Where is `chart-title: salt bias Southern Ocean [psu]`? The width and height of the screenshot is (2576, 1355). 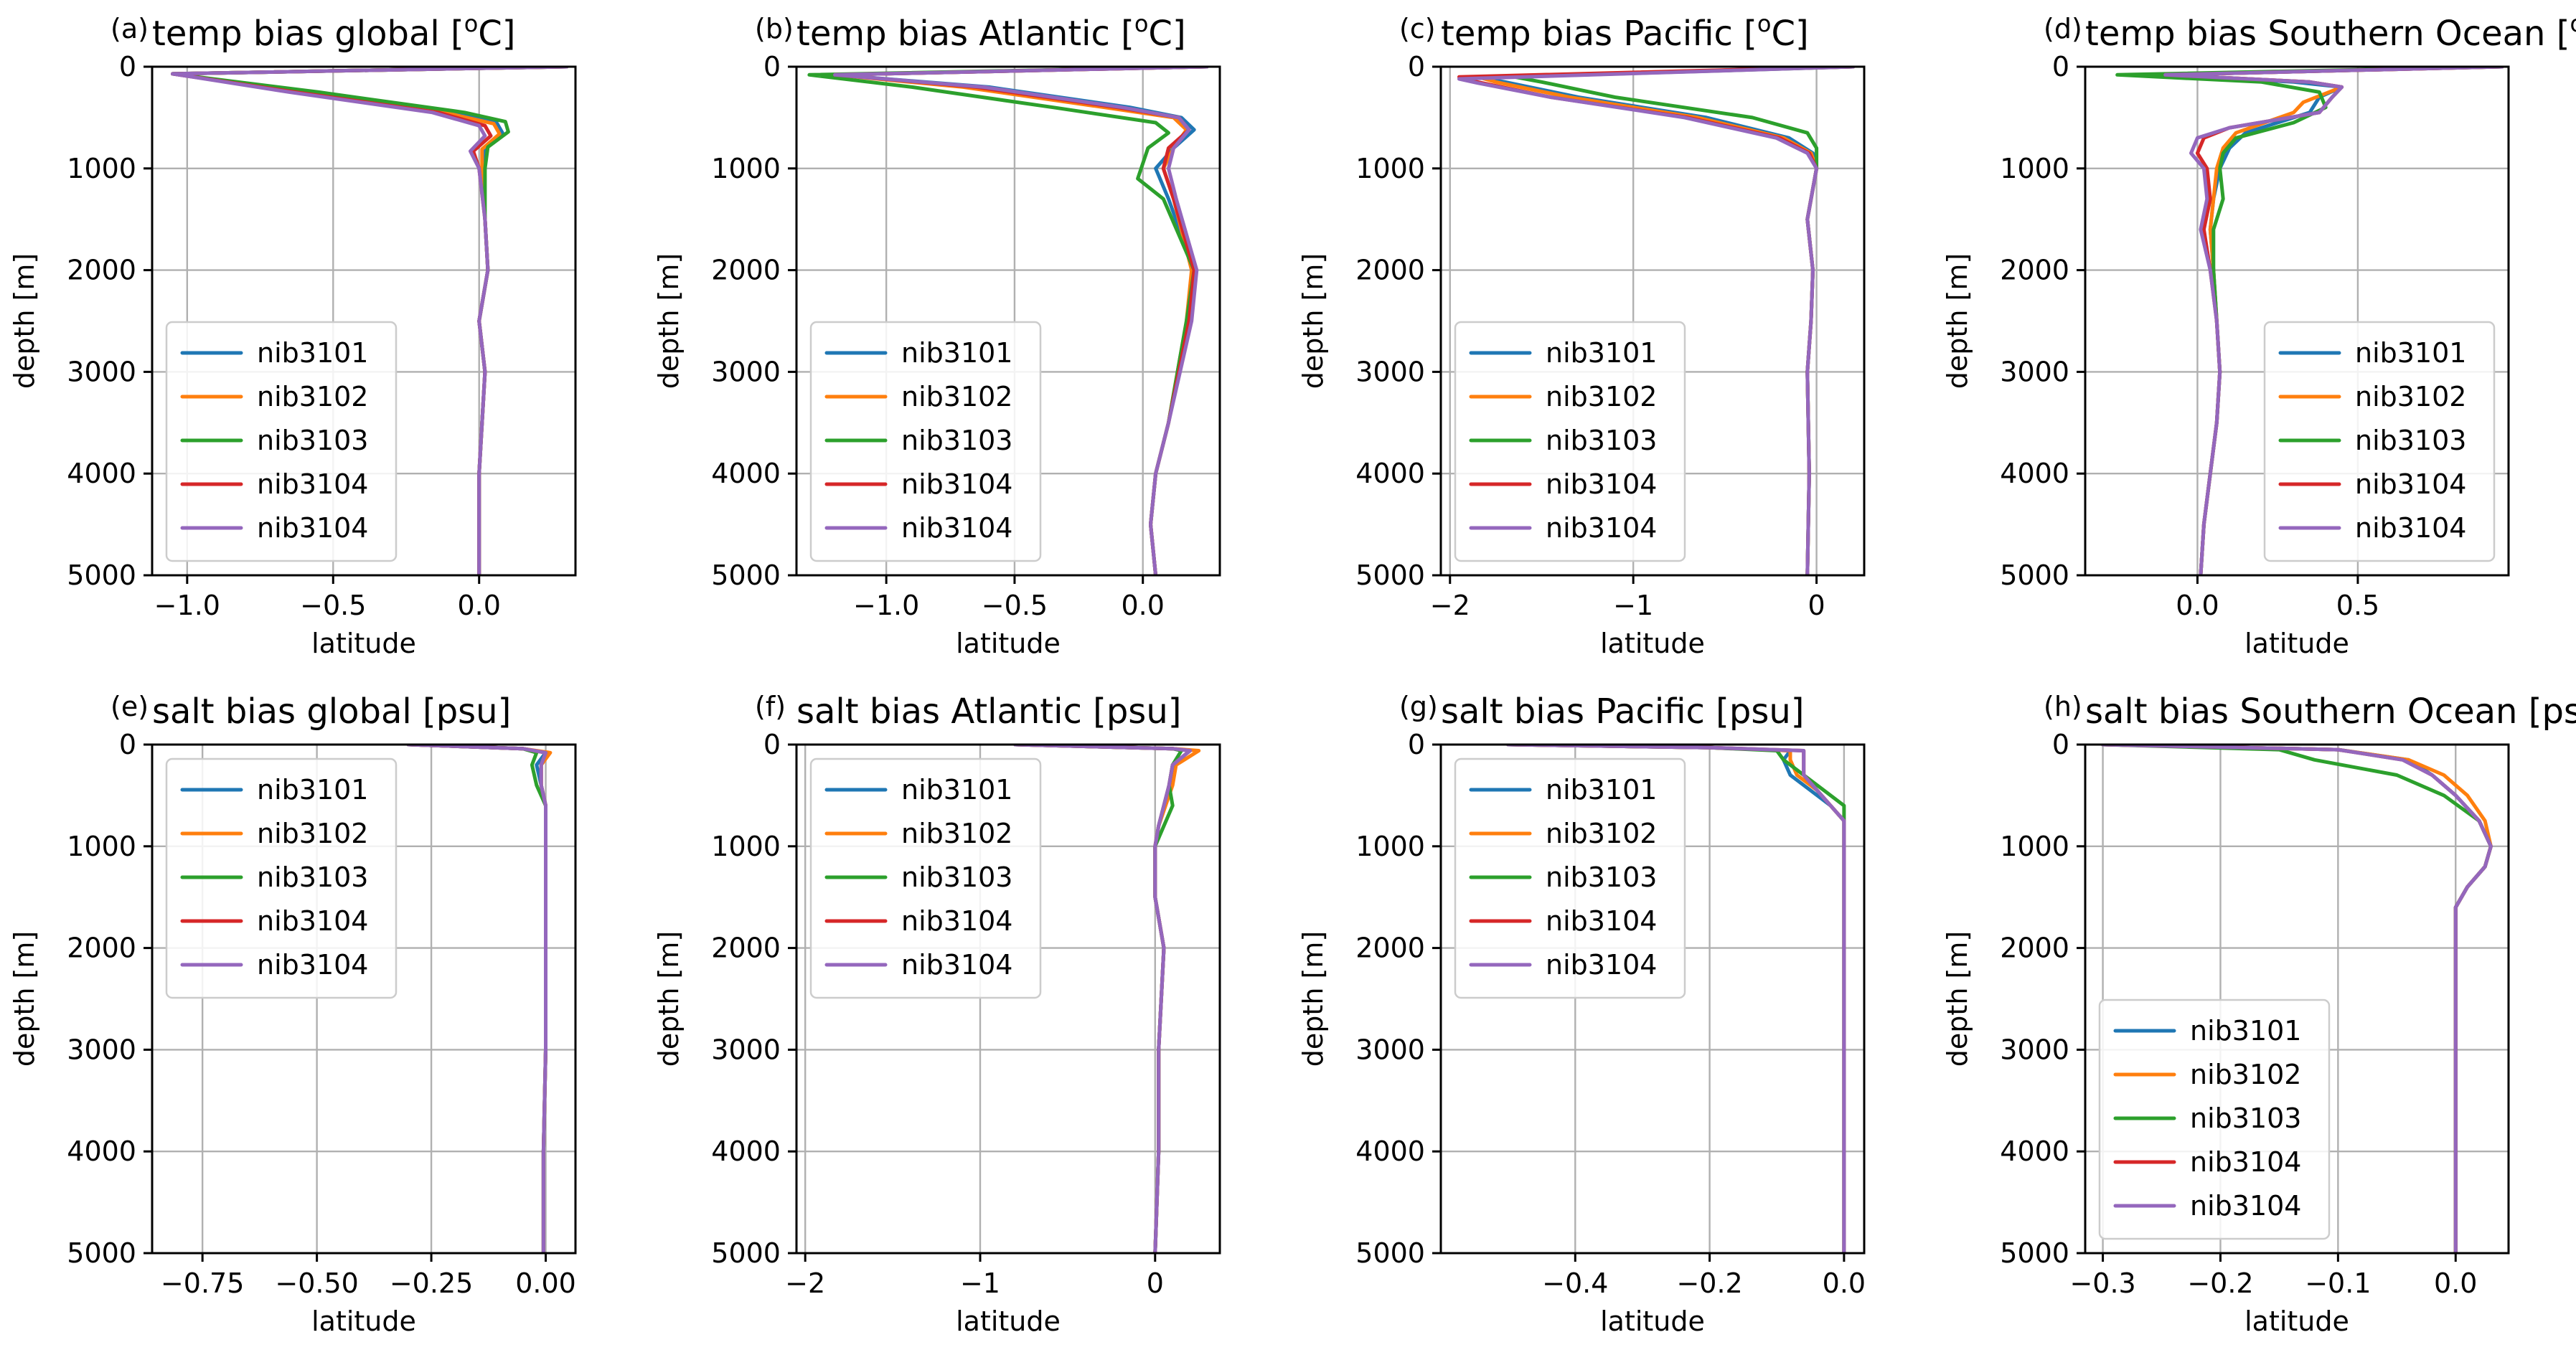 chart-title: salt bias Southern Ocean [psu] is located at coordinates (2330, 711).